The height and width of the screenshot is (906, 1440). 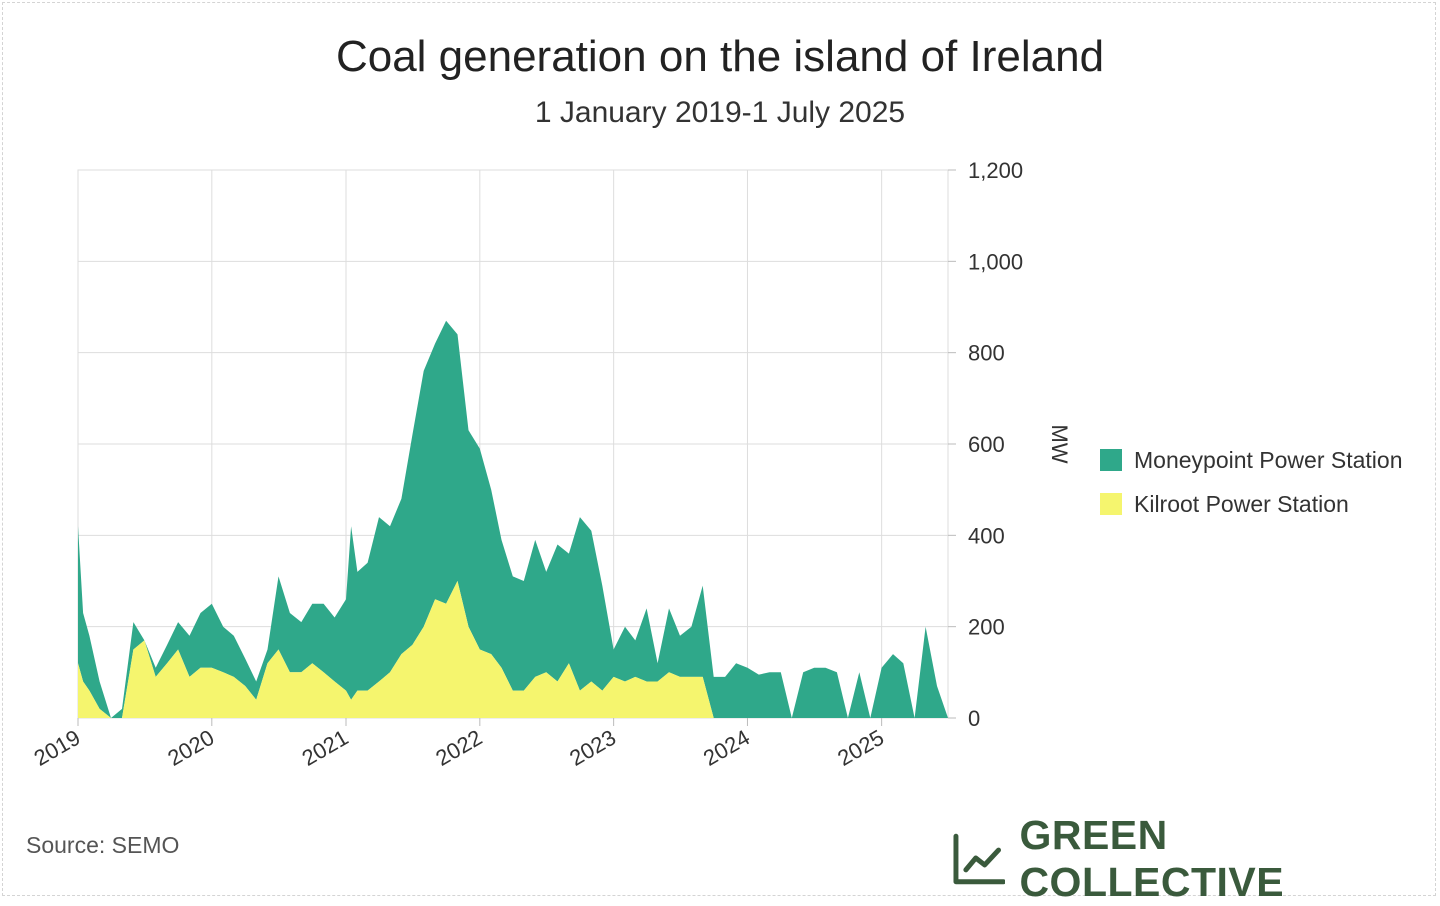 I want to click on brand-name: GREEN COLLECTIVE, so click(x=1152, y=858).